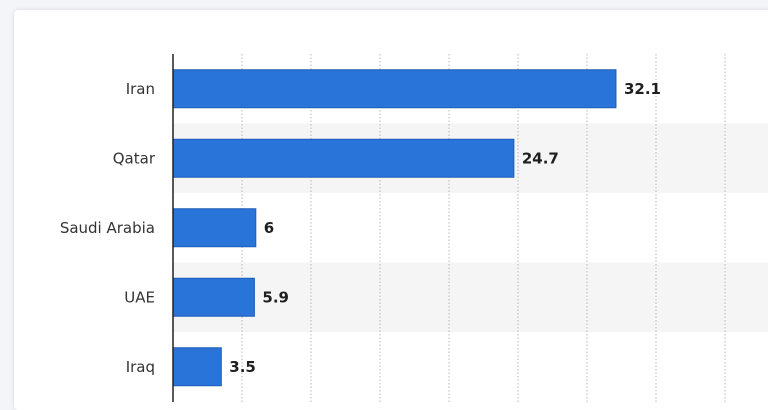 This screenshot has height=410, width=768. What do you see at coordinates (394, 89) in the screenshot?
I see `bar-iran` at bounding box center [394, 89].